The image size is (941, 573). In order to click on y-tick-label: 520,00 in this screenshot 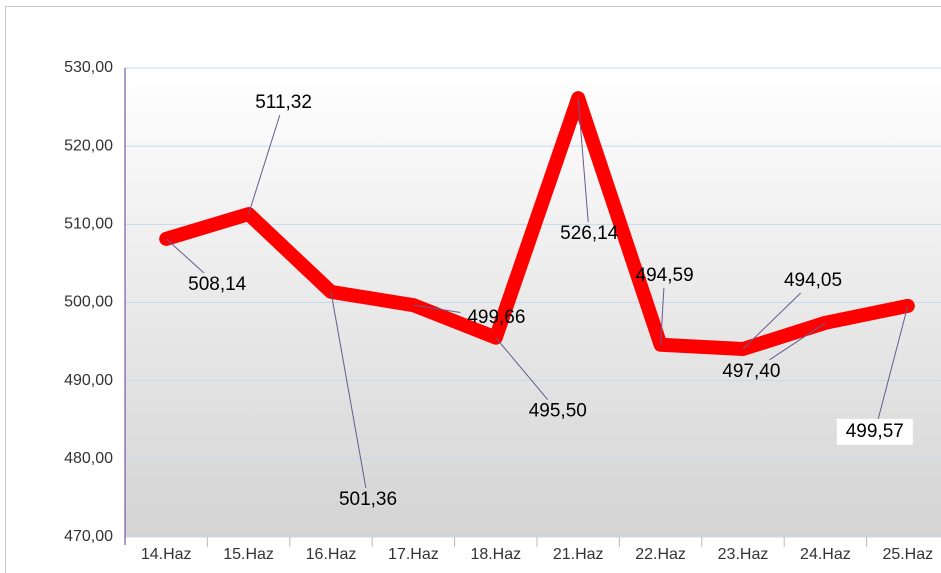, I will do `click(88, 145)`.